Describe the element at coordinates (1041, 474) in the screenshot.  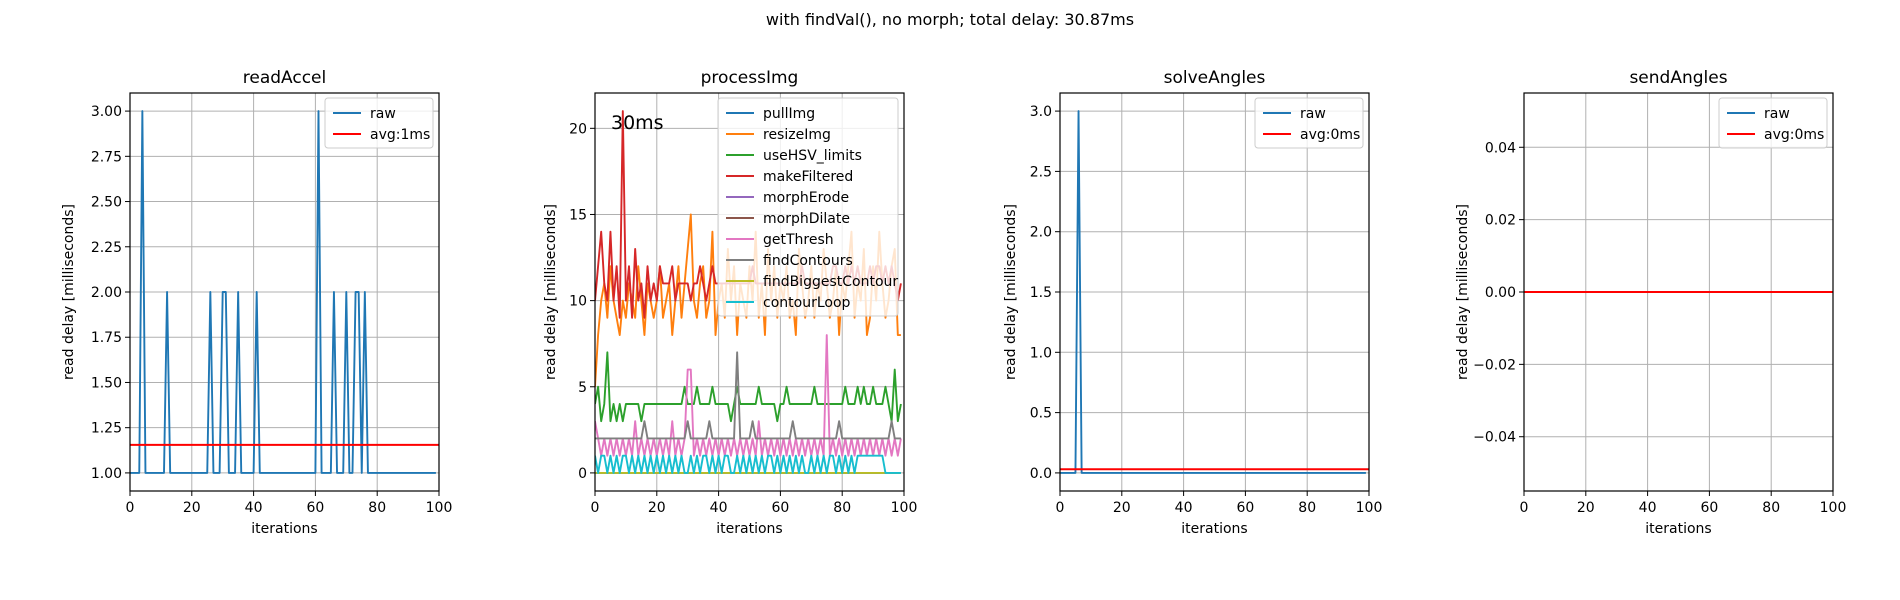
I see `y-tick-label: 0.0` at that location.